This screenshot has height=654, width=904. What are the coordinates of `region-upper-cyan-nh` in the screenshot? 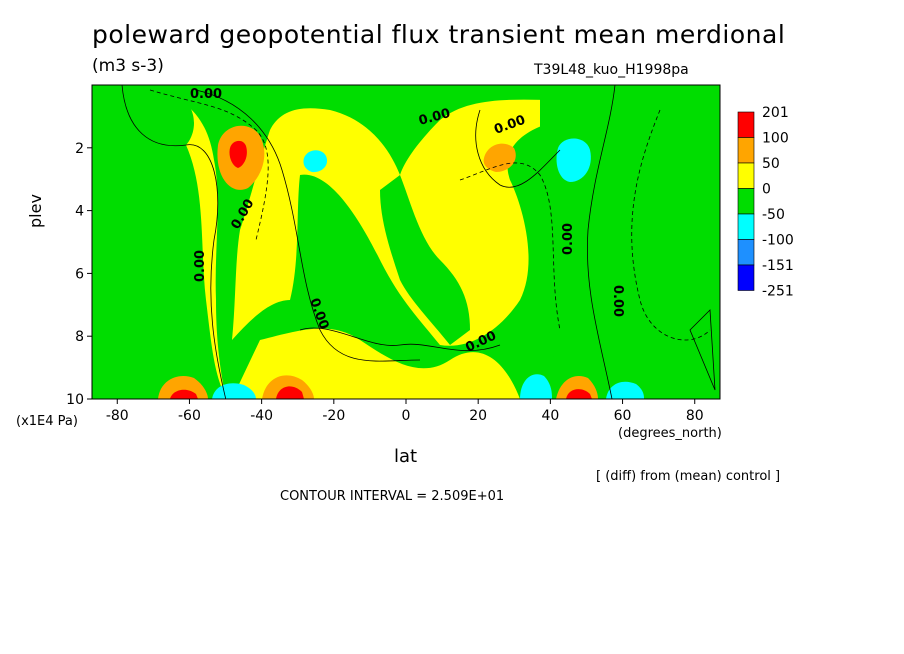 It's located at (573, 160).